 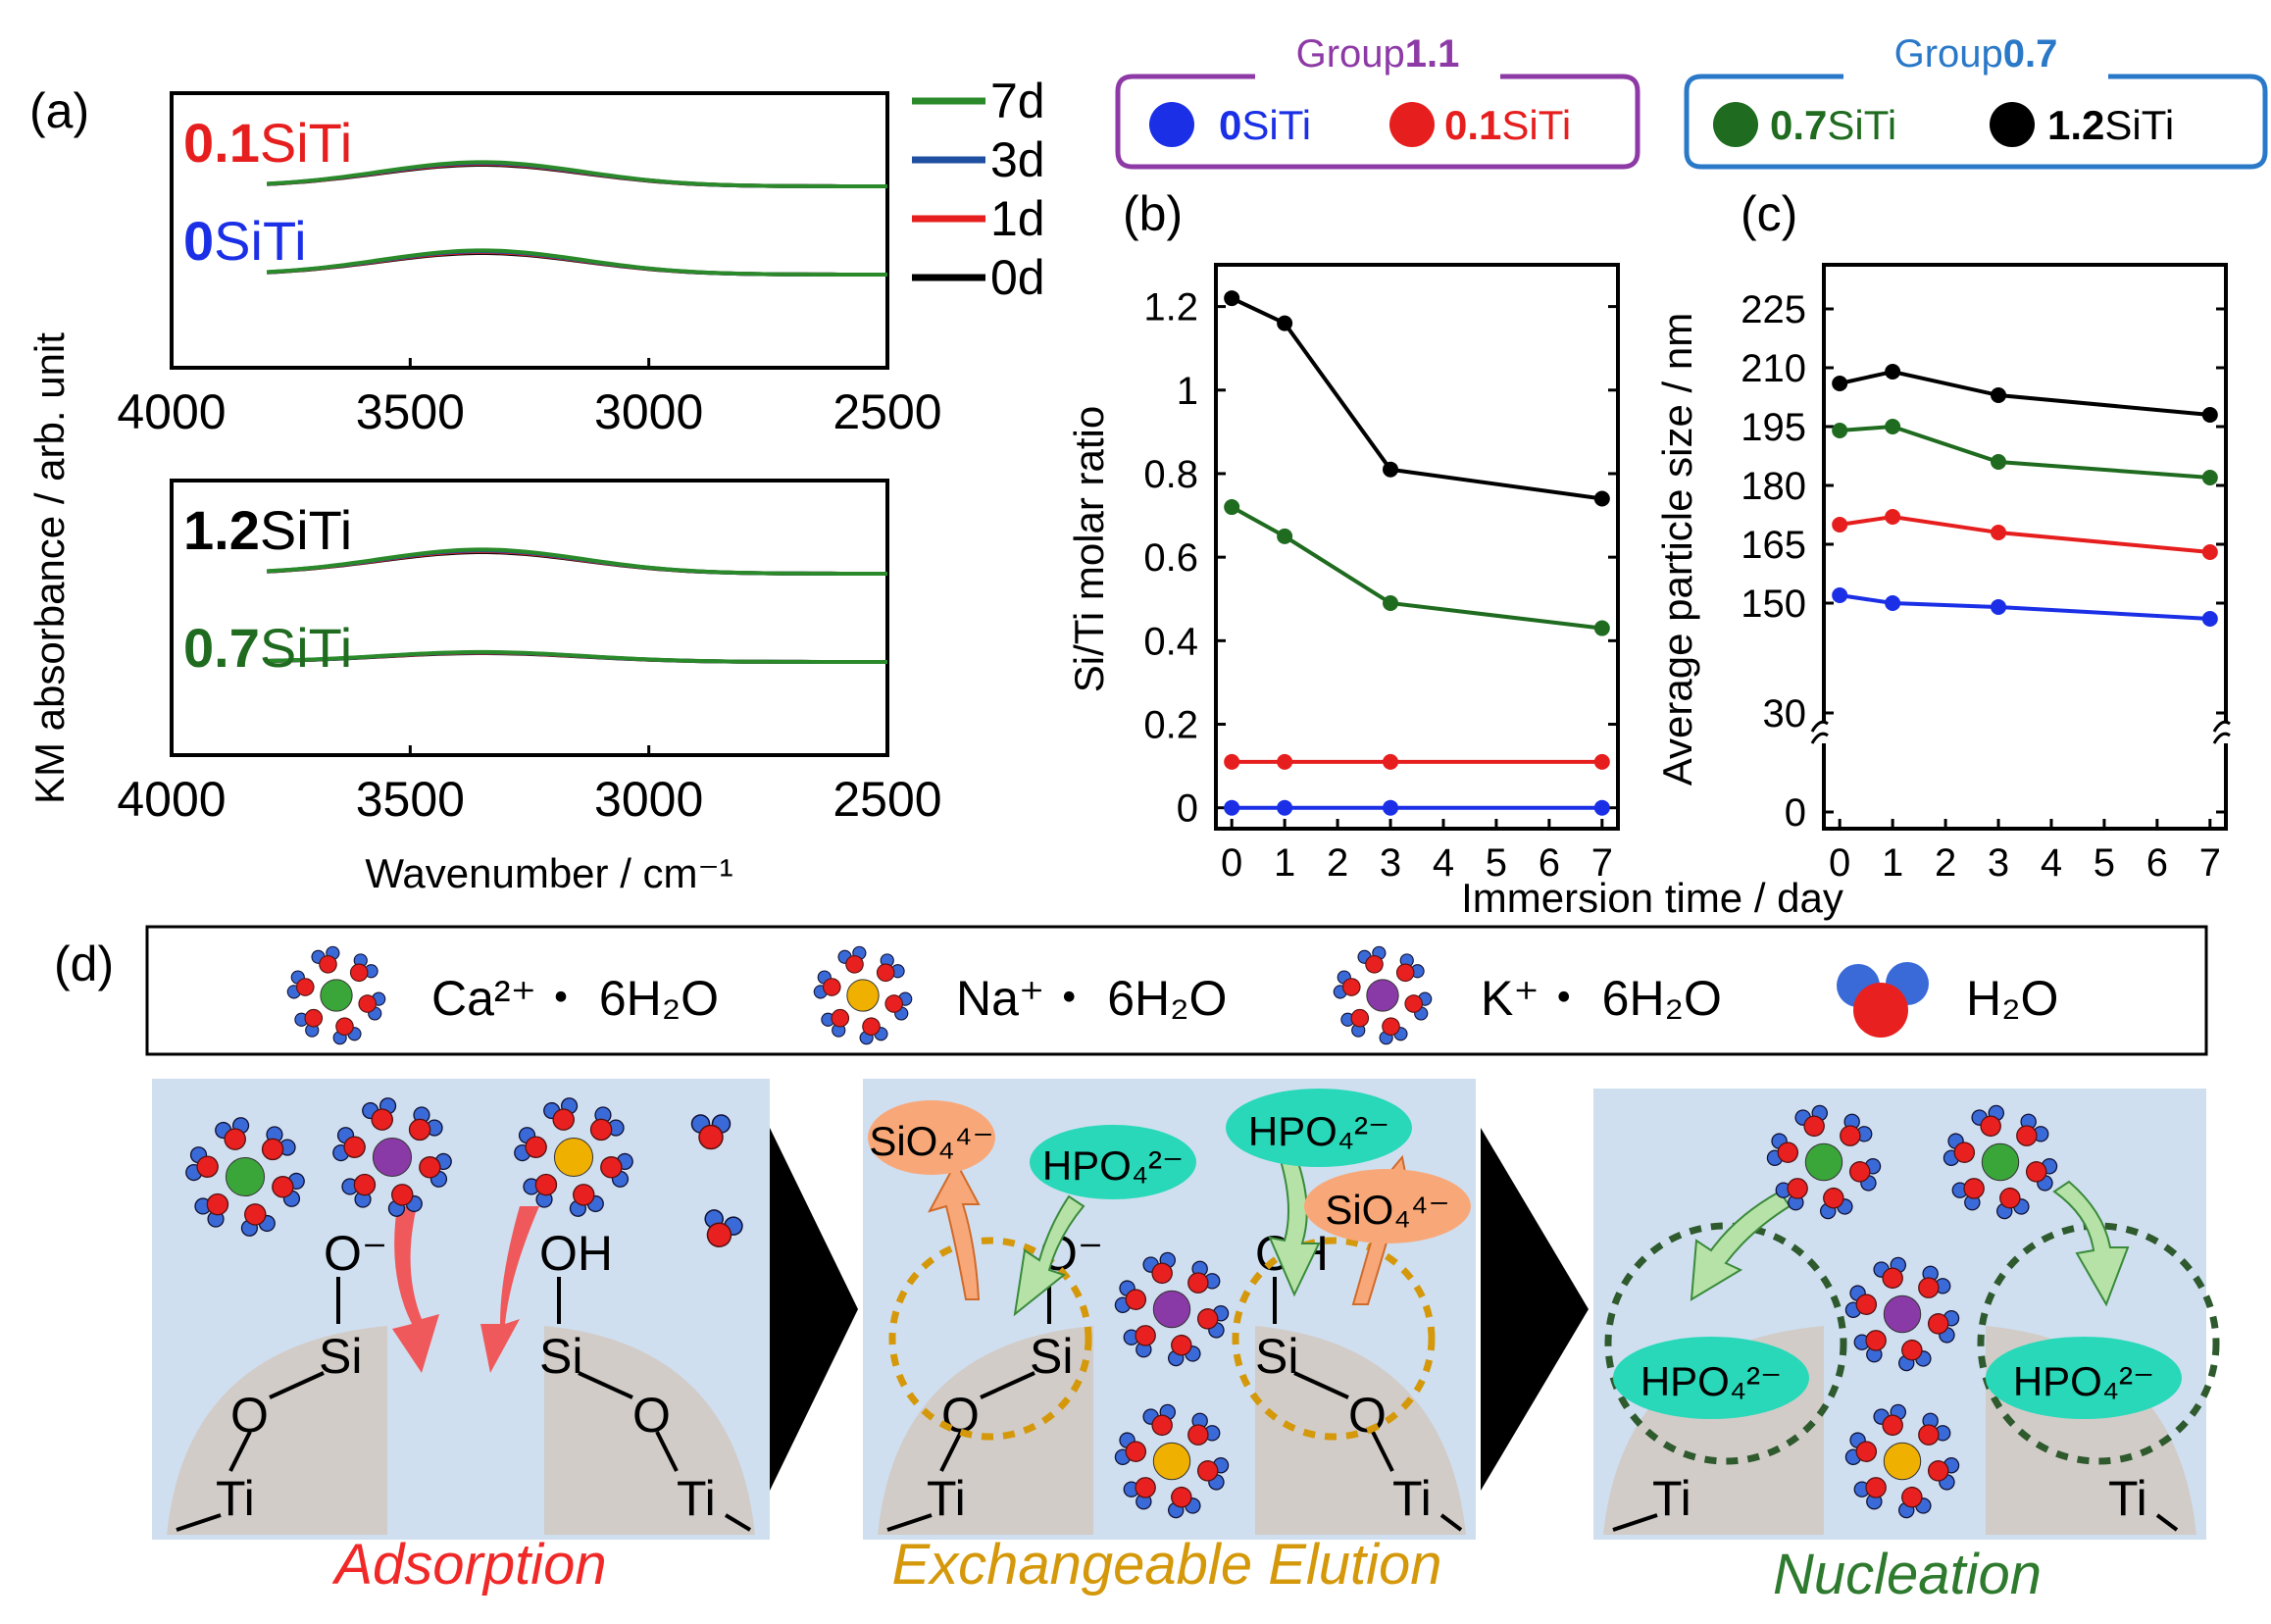 I want to click on x-tick-label: 2, so click(x=1337, y=863).